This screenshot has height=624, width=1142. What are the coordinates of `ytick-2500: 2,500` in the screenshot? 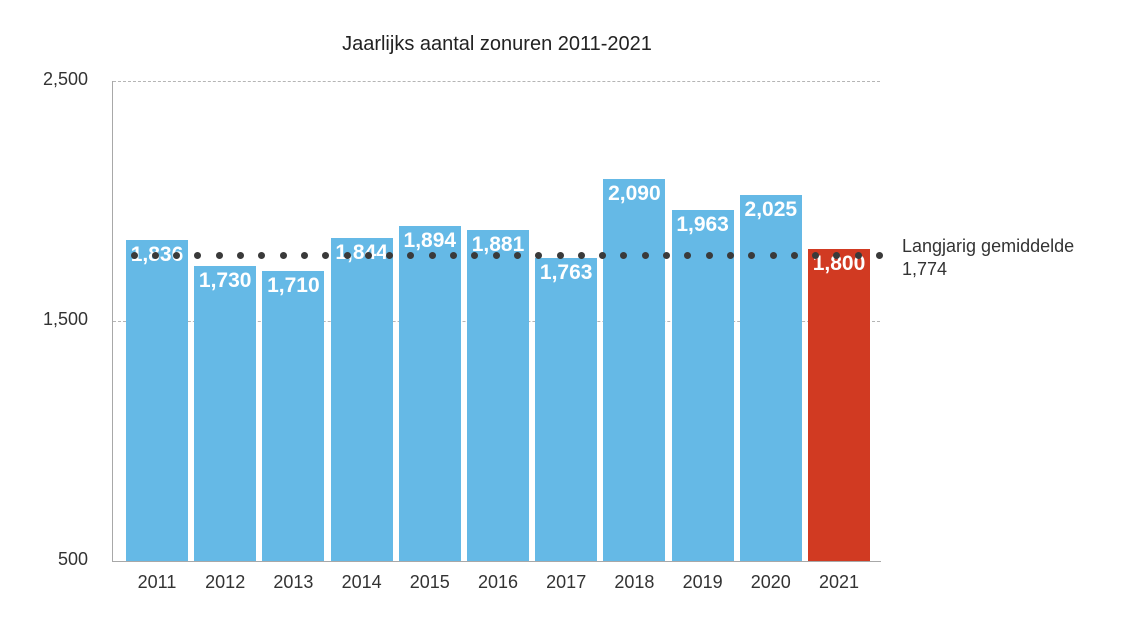 It's located at (65, 79).